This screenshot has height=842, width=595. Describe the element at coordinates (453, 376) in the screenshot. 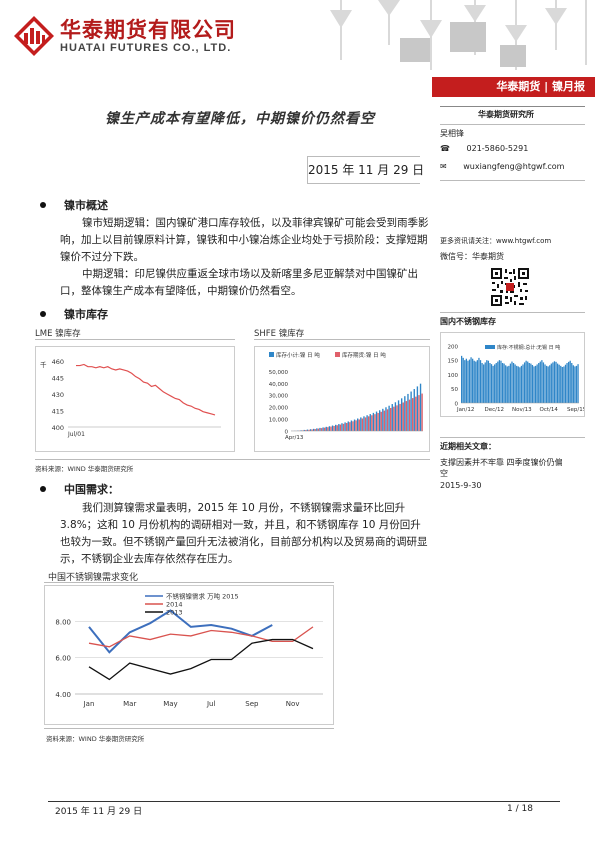

I see `y-tick-label: 100` at that location.